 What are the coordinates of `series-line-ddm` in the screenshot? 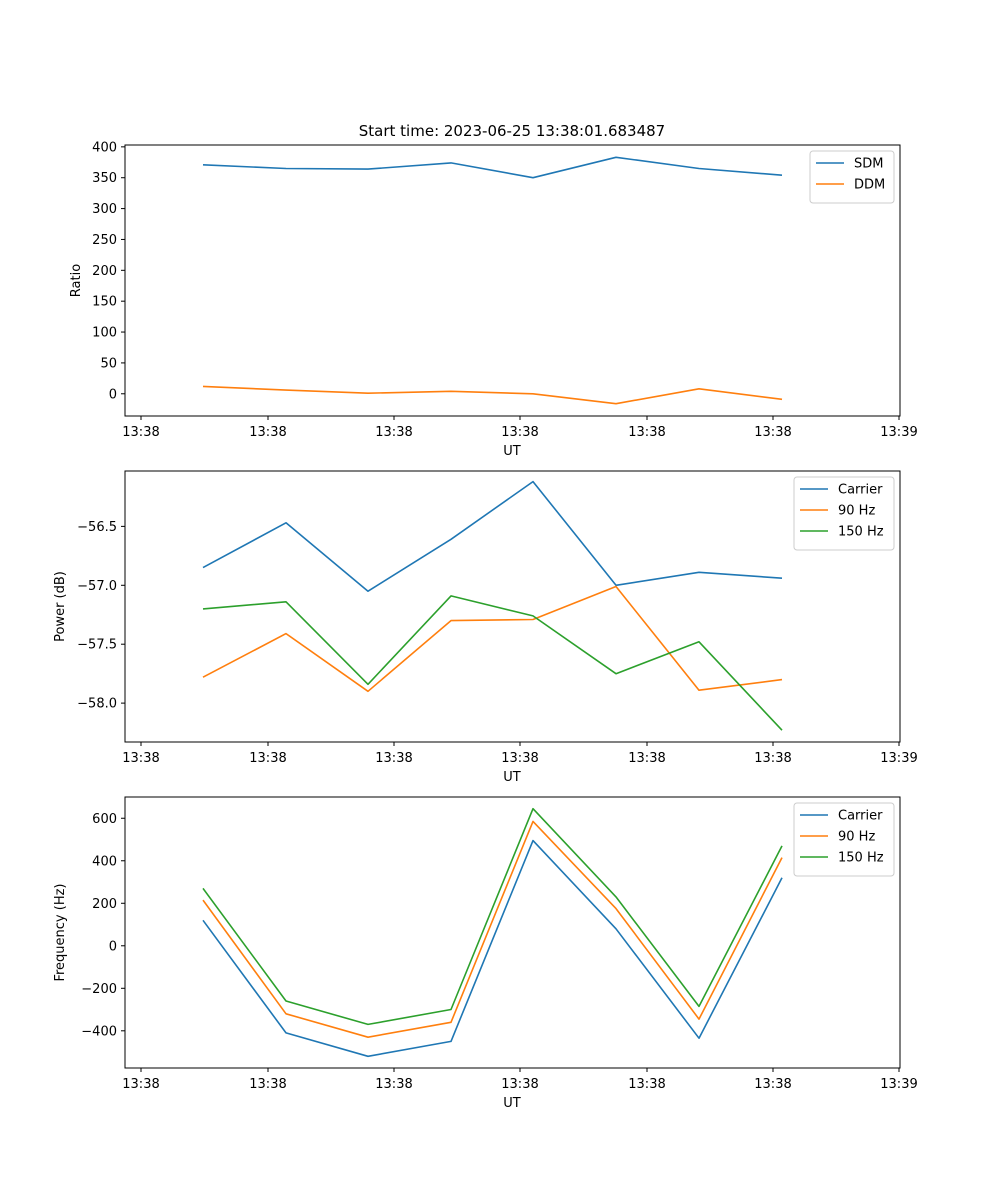 It's located at (492, 395).